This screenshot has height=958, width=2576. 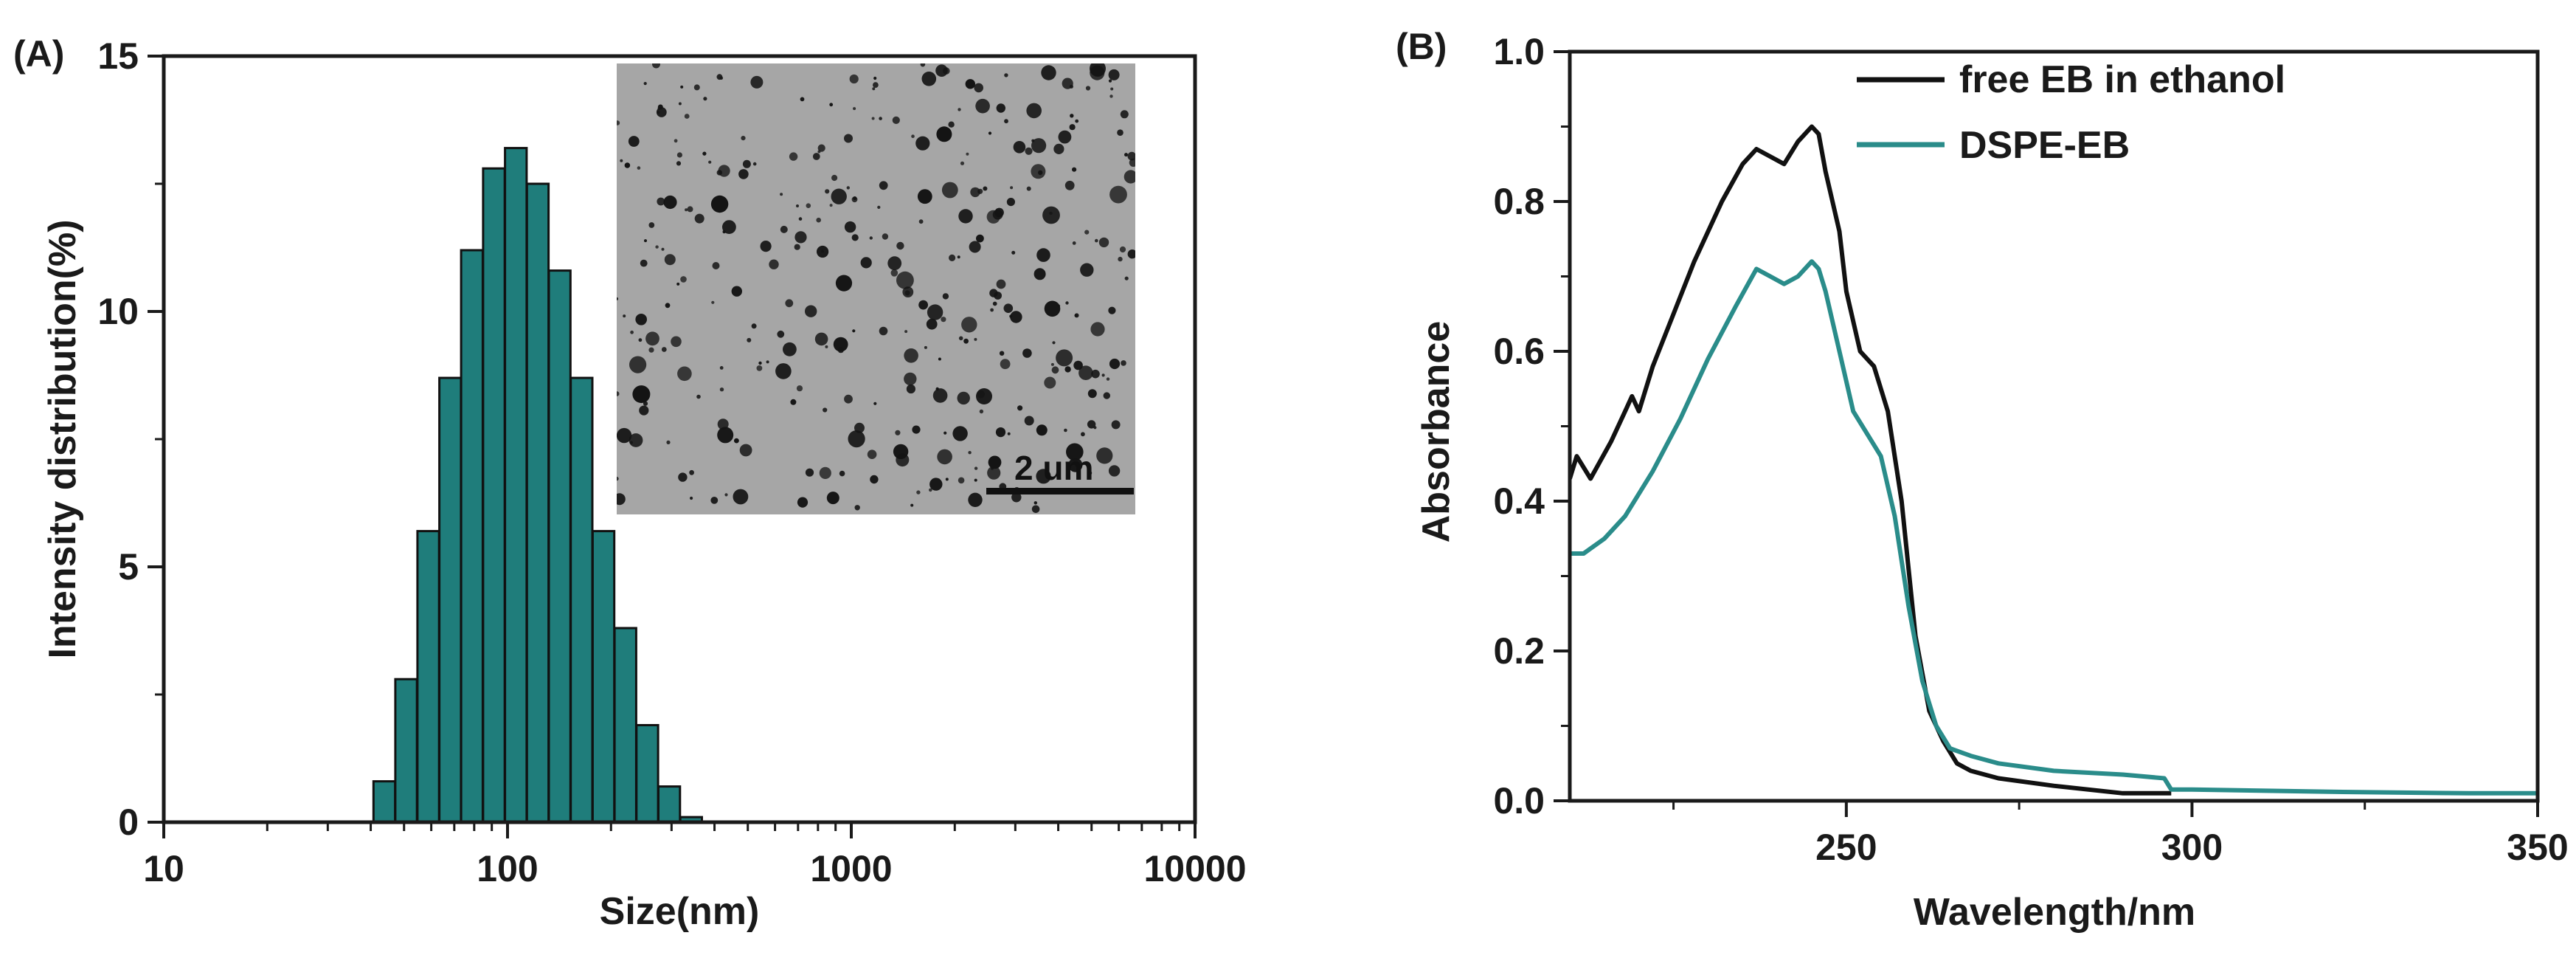 What do you see at coordinates (2538, 848) in the screenshot?
I see `x-tick-label: 350` at bounding box center [2538, 848].